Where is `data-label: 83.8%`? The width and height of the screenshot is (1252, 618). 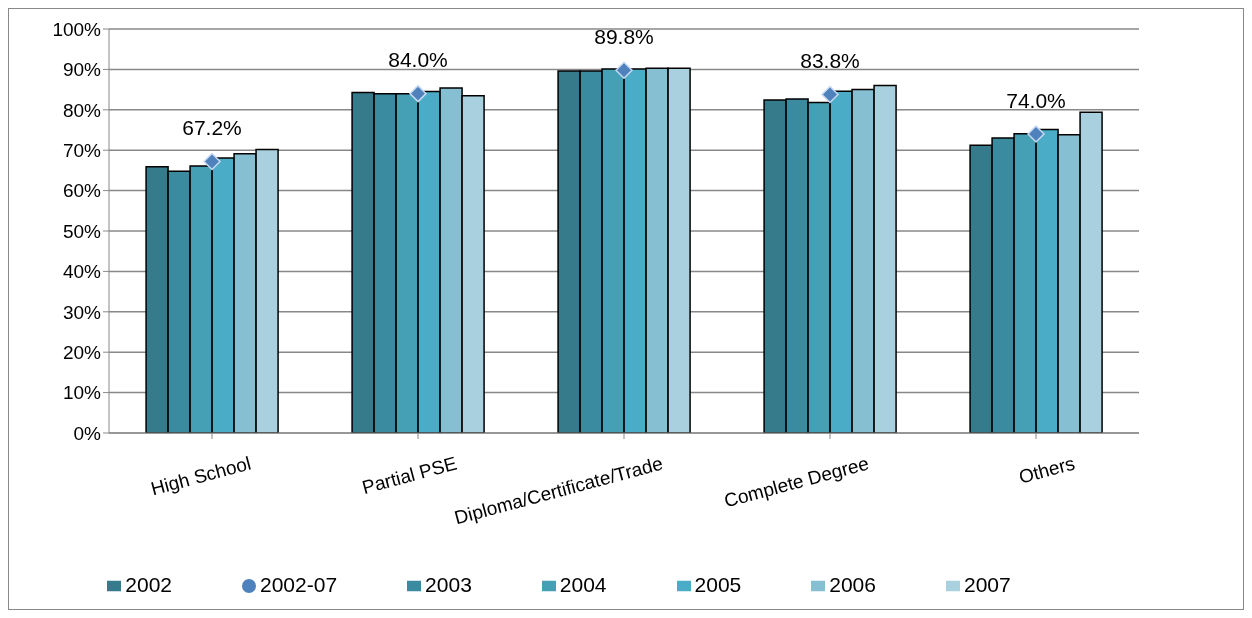
data-label: 83.8% is located at coordinates (830, 60).